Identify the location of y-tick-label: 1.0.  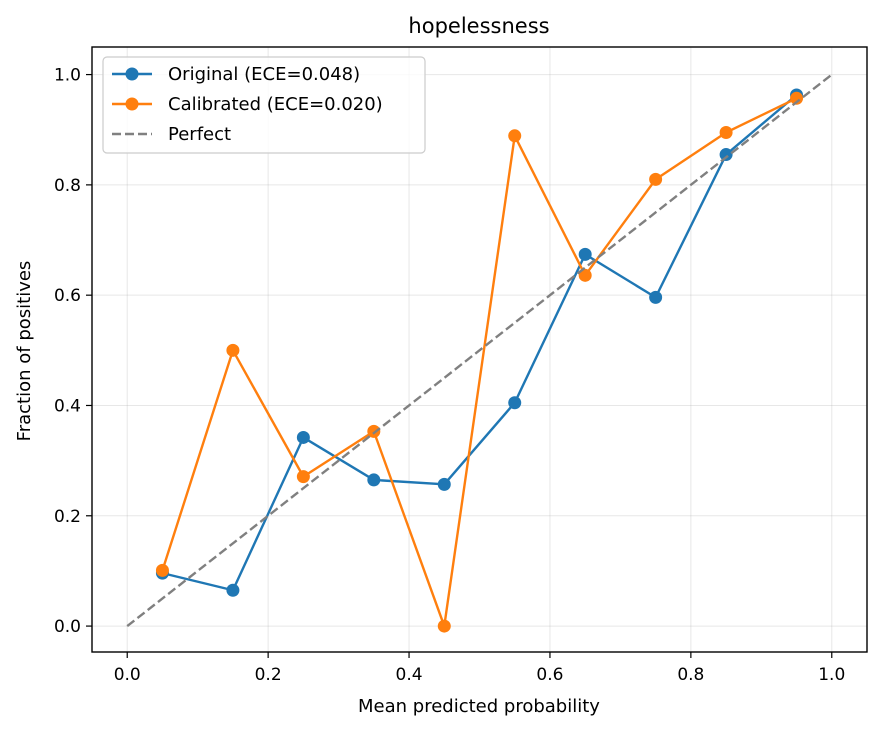
(67, 76).